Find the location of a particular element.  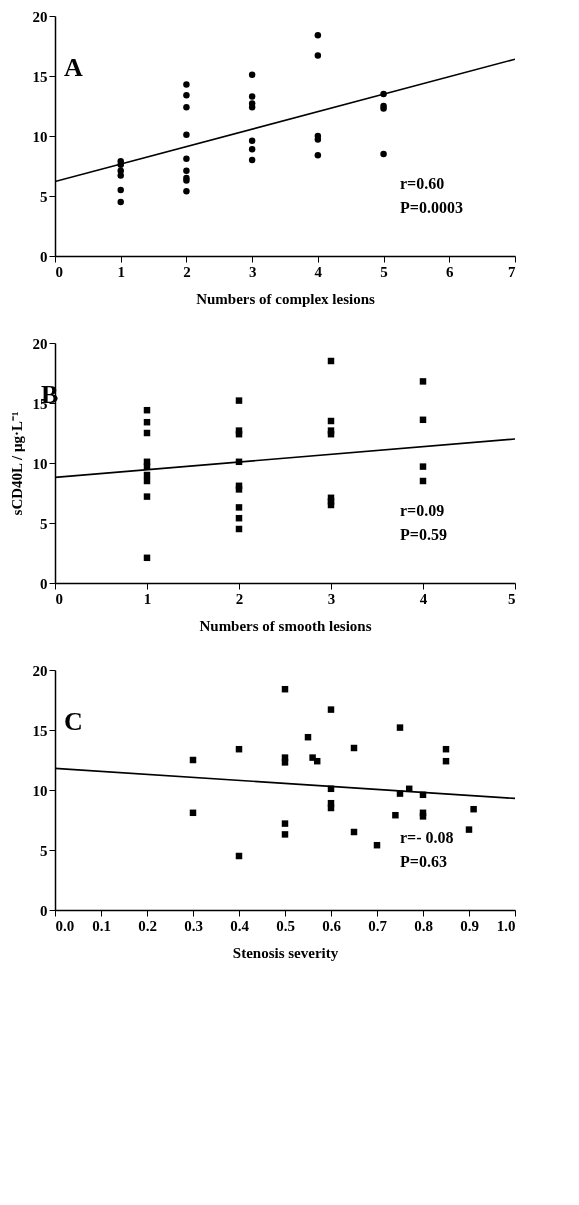

x-tick-label: 1.0 is located at coordinates (506, 925).